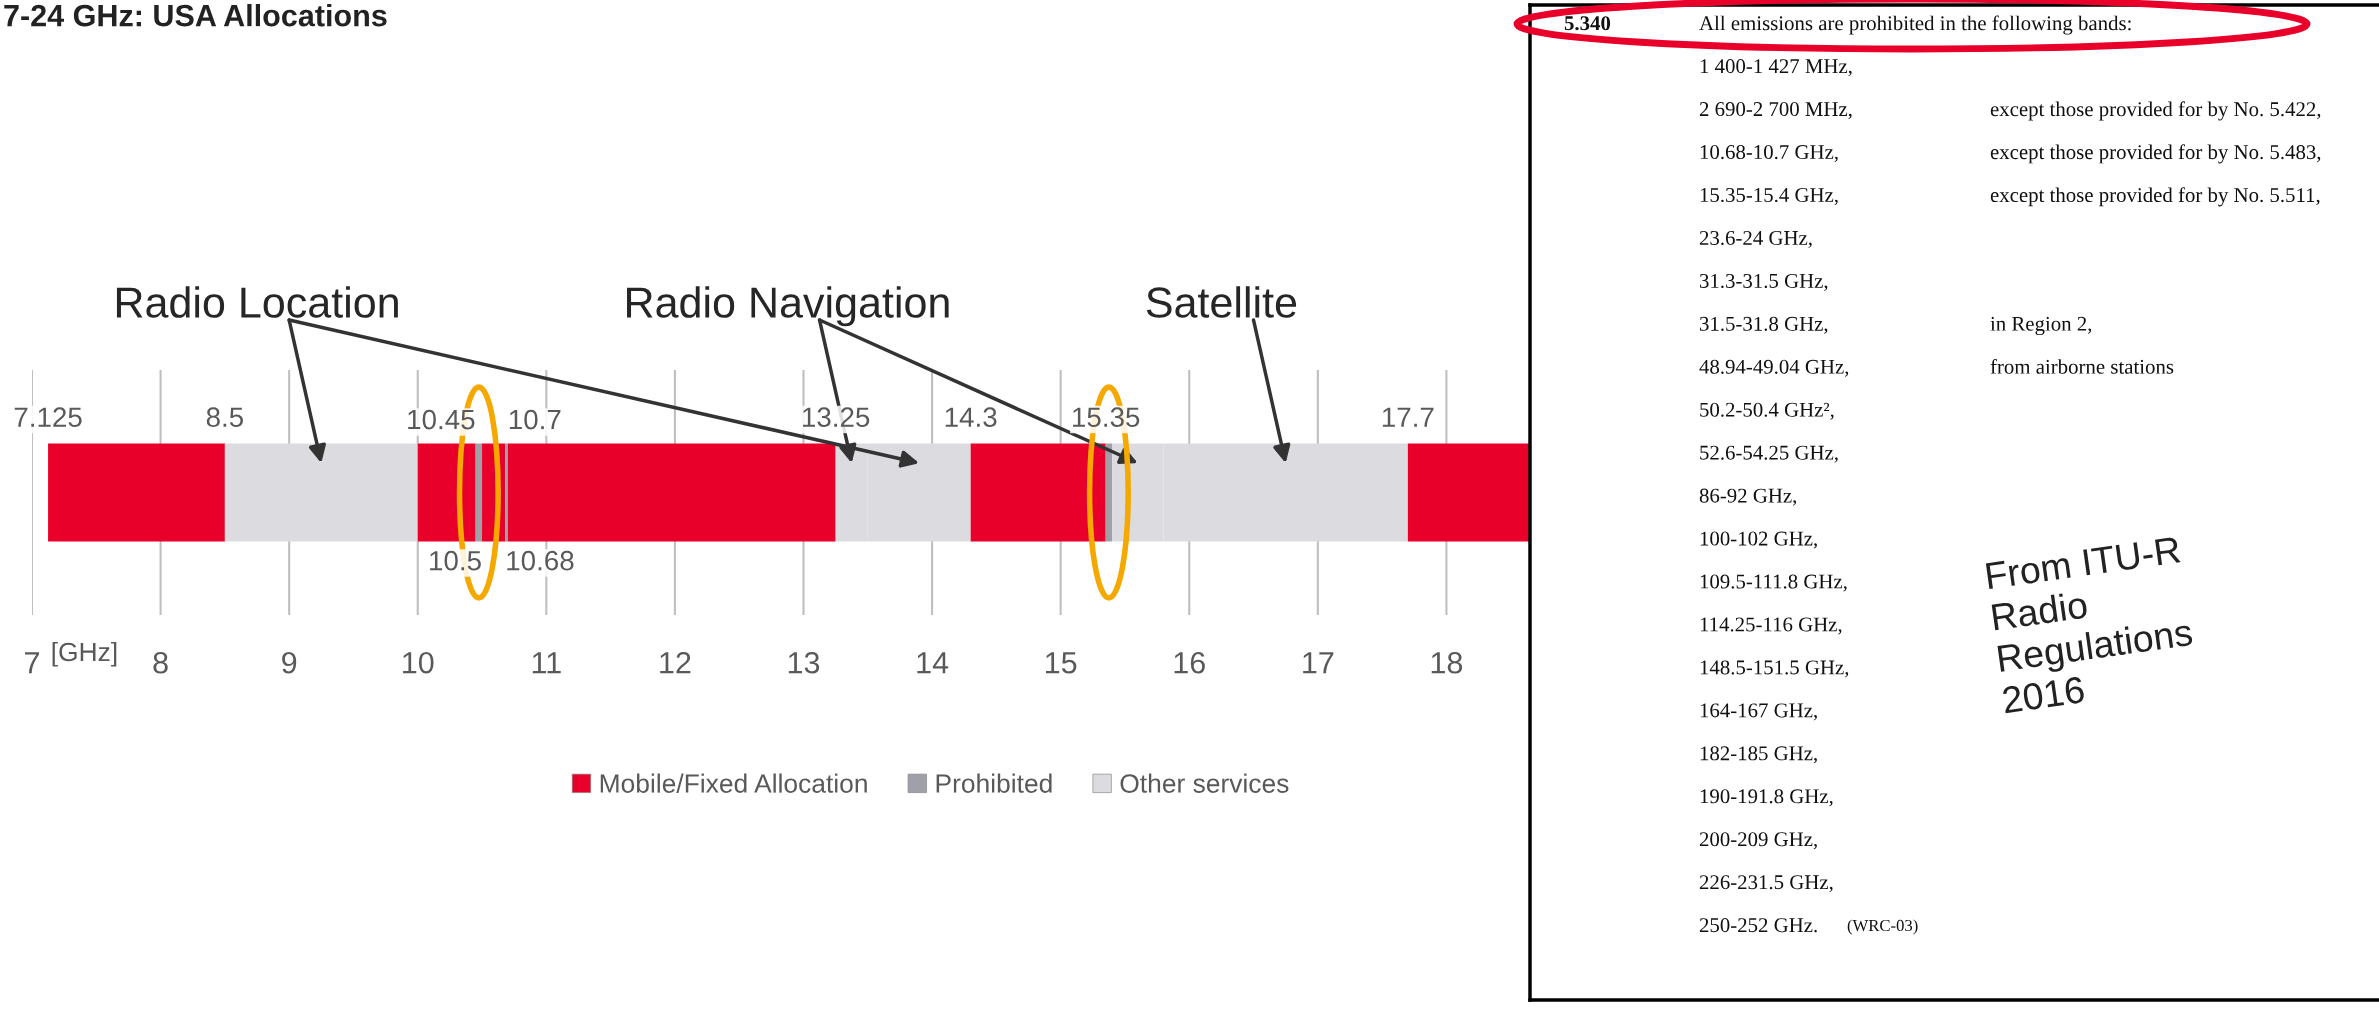 This screenshot has height=1014, width=2379. What do you see at coordinates (1774, 669) in the screenshot?
I see `text: 148.5-151.5 GHz,` at bounding box center [1774, 669].